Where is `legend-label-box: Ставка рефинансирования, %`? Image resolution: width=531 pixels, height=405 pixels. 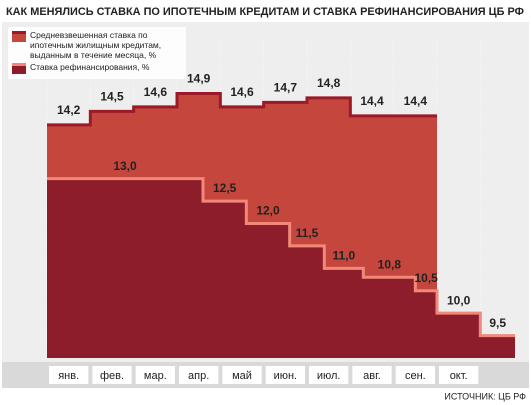 legend-label-box: Ставка рефинансирования, % is located at coordinates (90, 67).